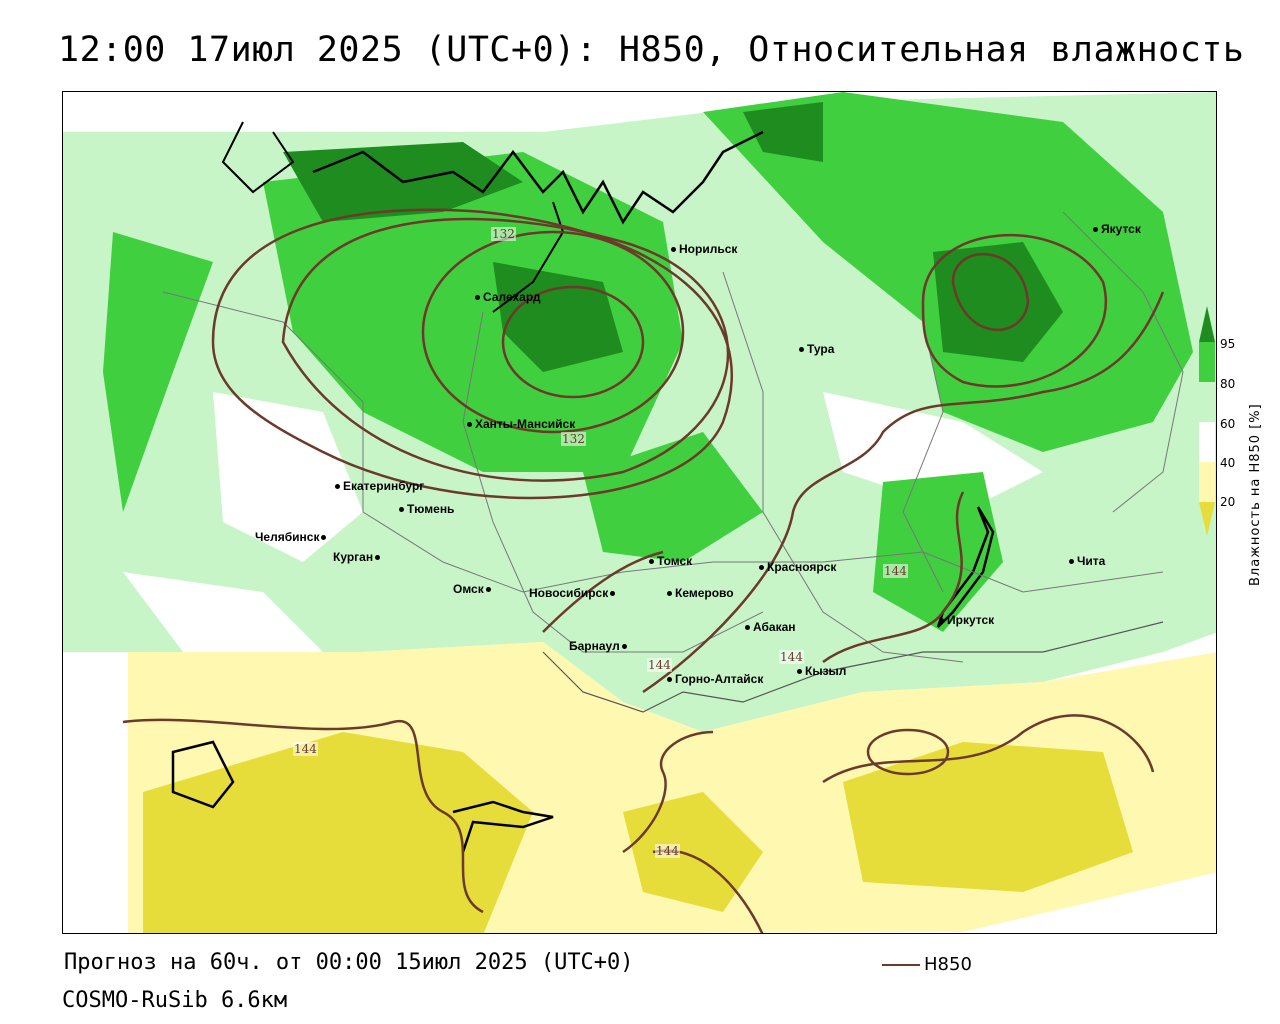 This screenshot has height=1024, width=1280. I want to click on colorbar-tick: 20, so click(1228, 502).